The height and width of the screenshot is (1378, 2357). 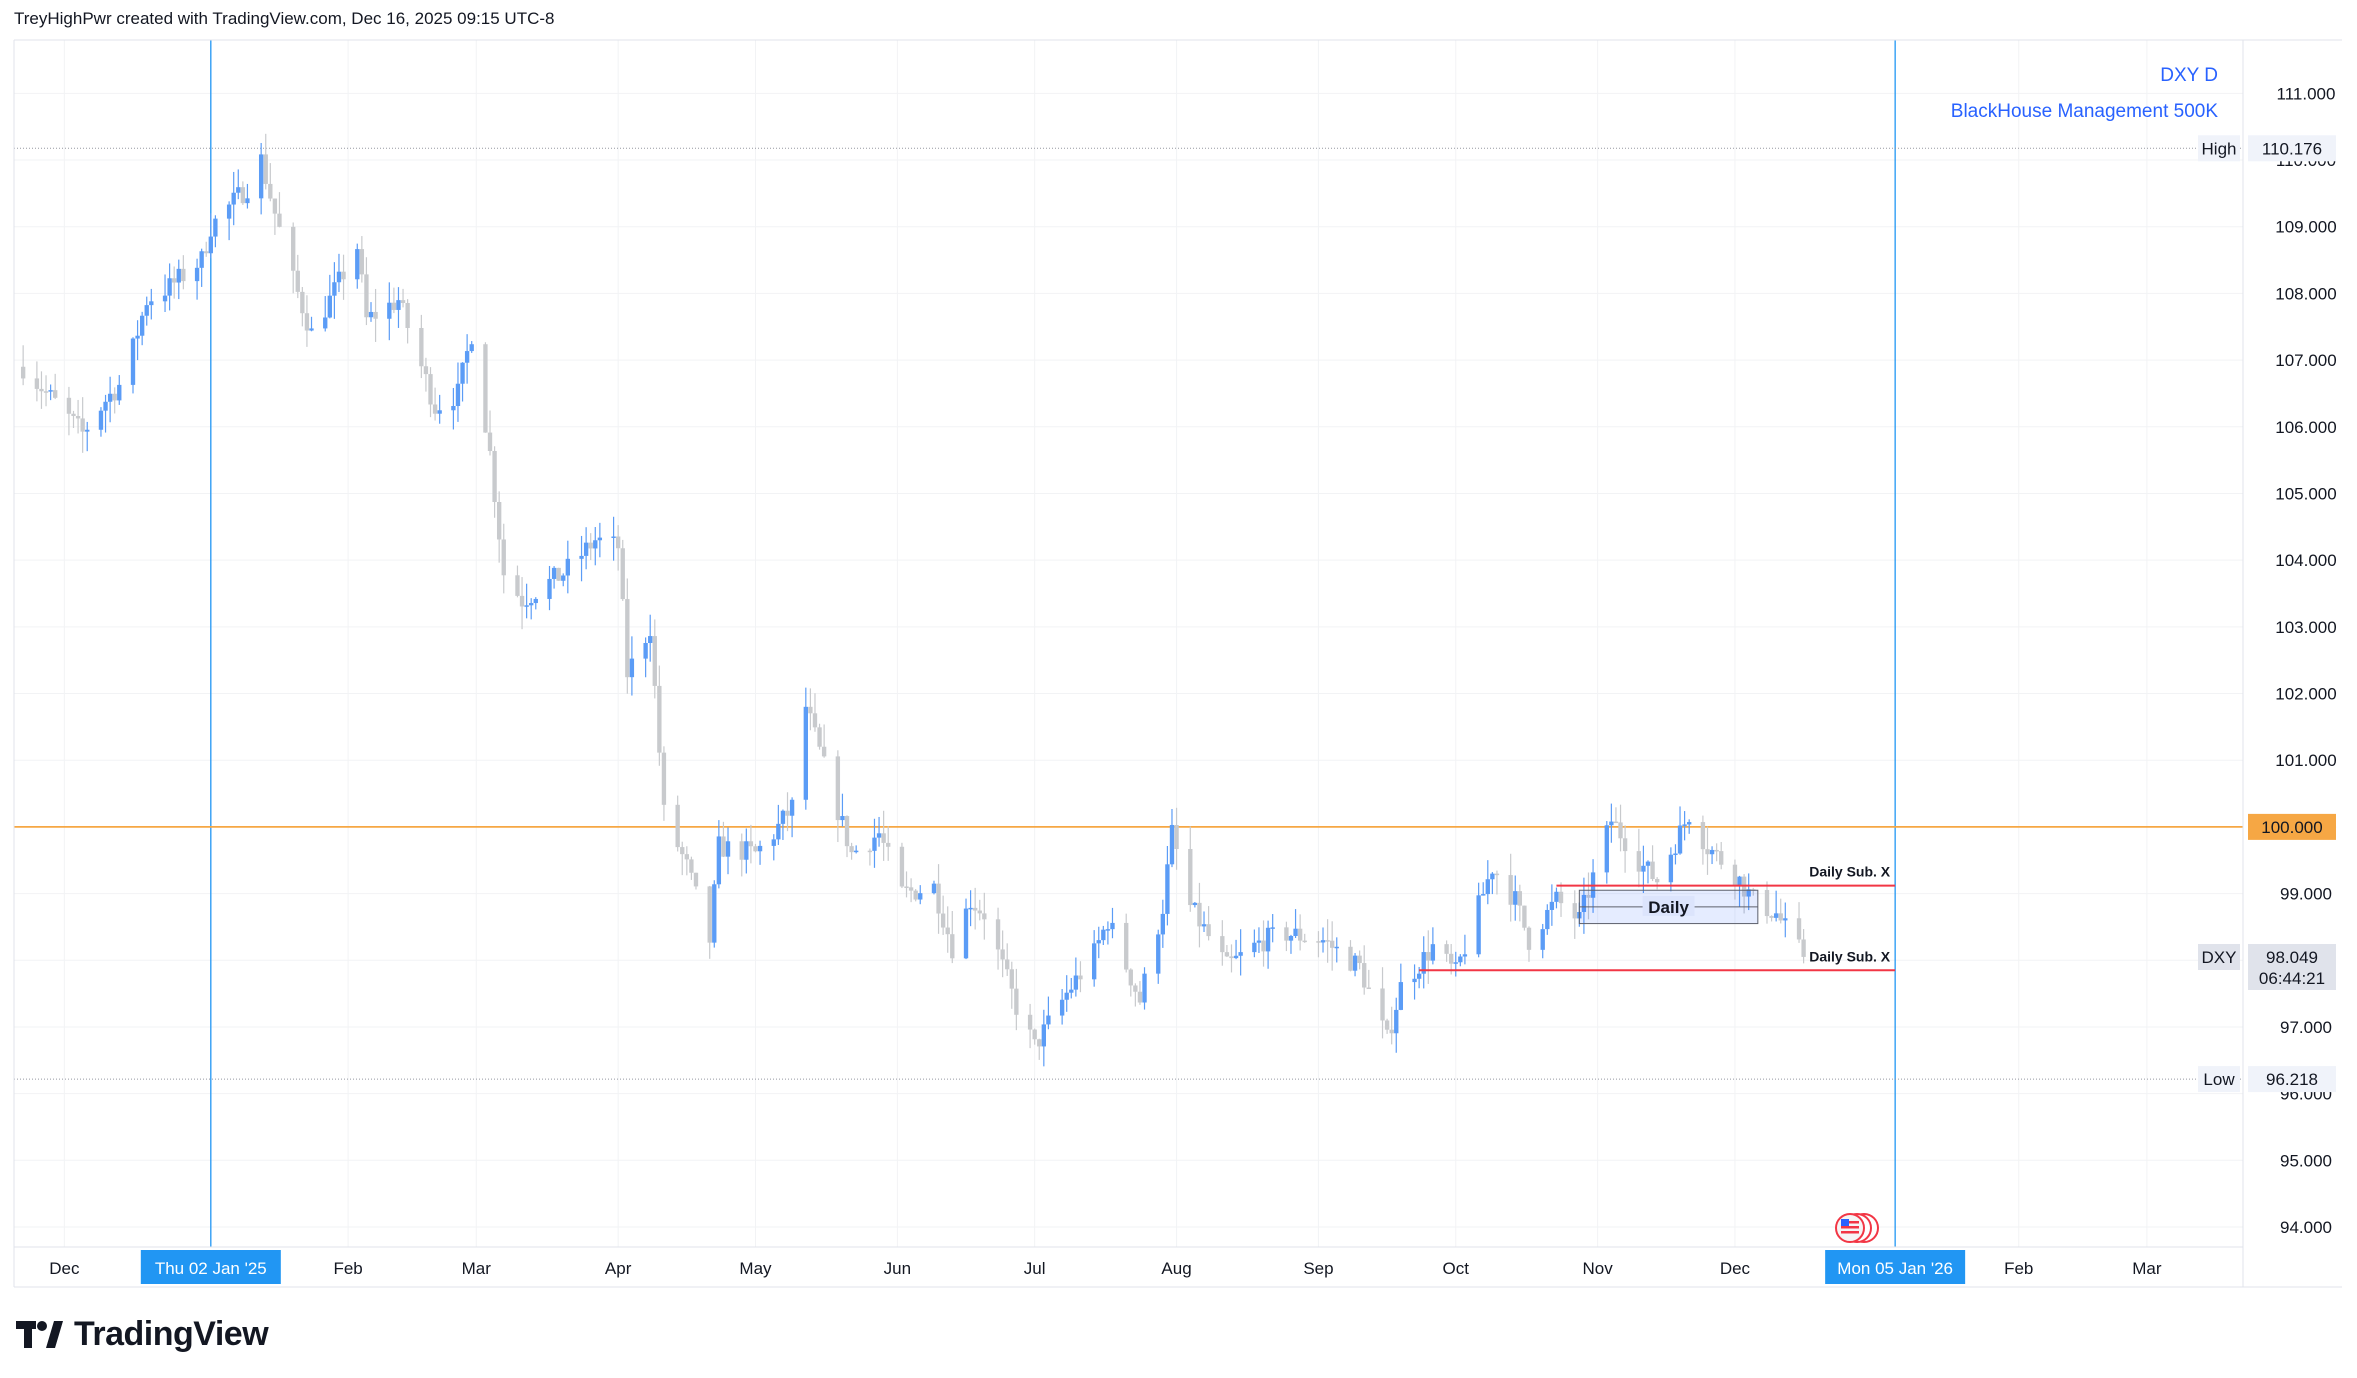 I want to click on last-price-badge-tag: DXY, so click(x=2219, y=957).